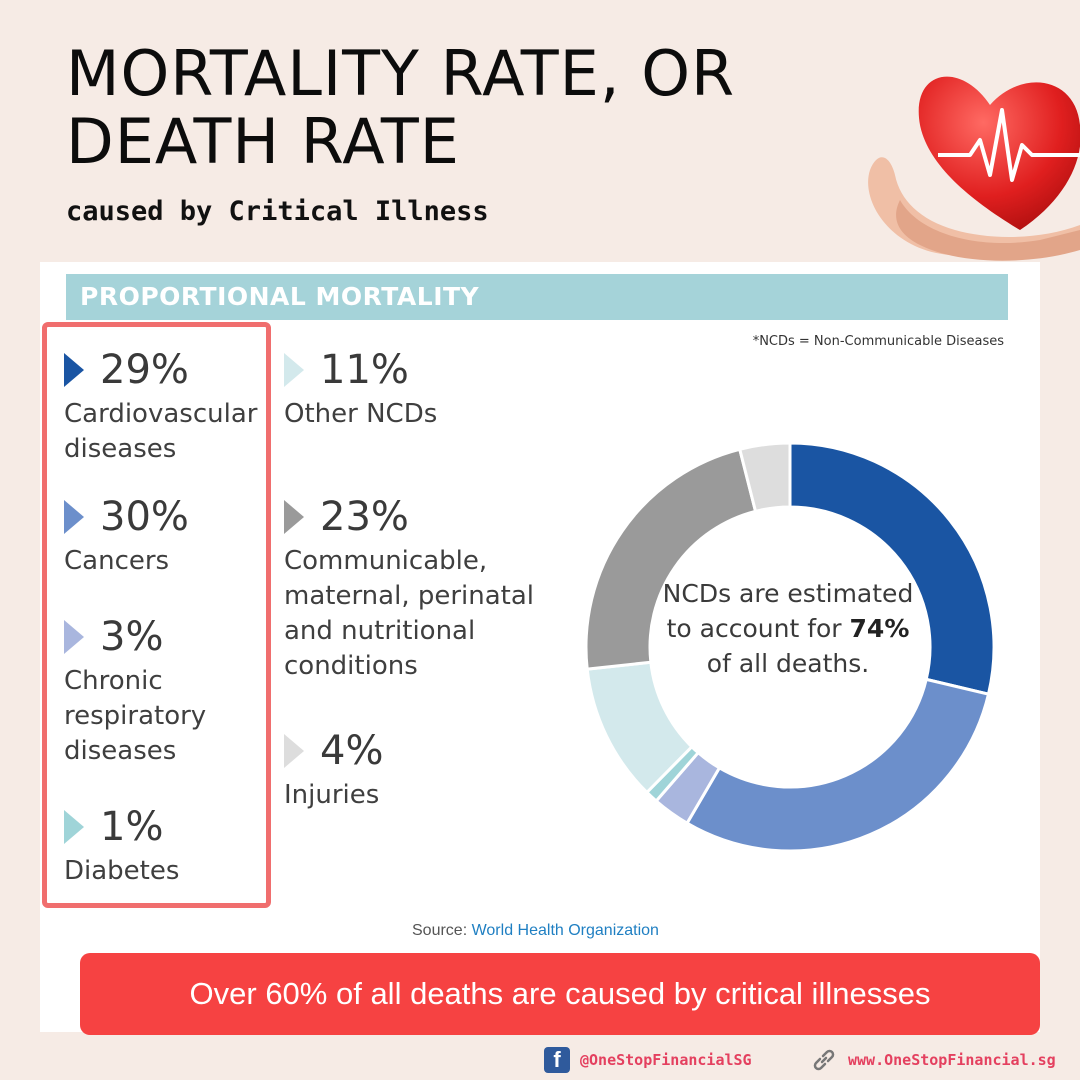  Describe the element at coordinates (361, 414) in the screenshot. I see `stat-label: Other NCDs` at that location.